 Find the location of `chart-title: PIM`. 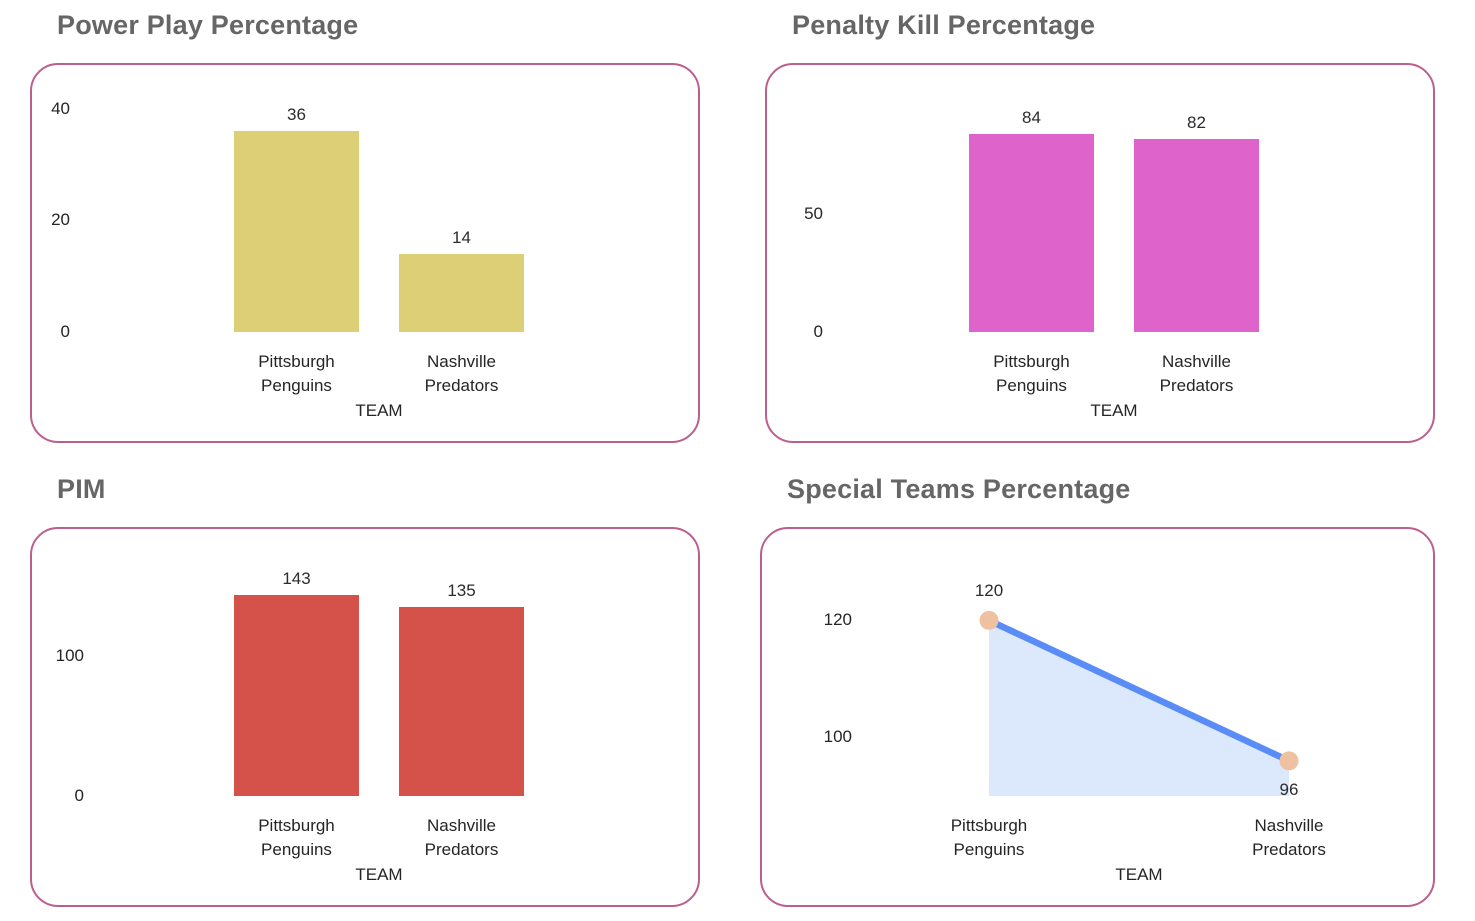

chart-title: PIM is located at coordinates (81, 489).